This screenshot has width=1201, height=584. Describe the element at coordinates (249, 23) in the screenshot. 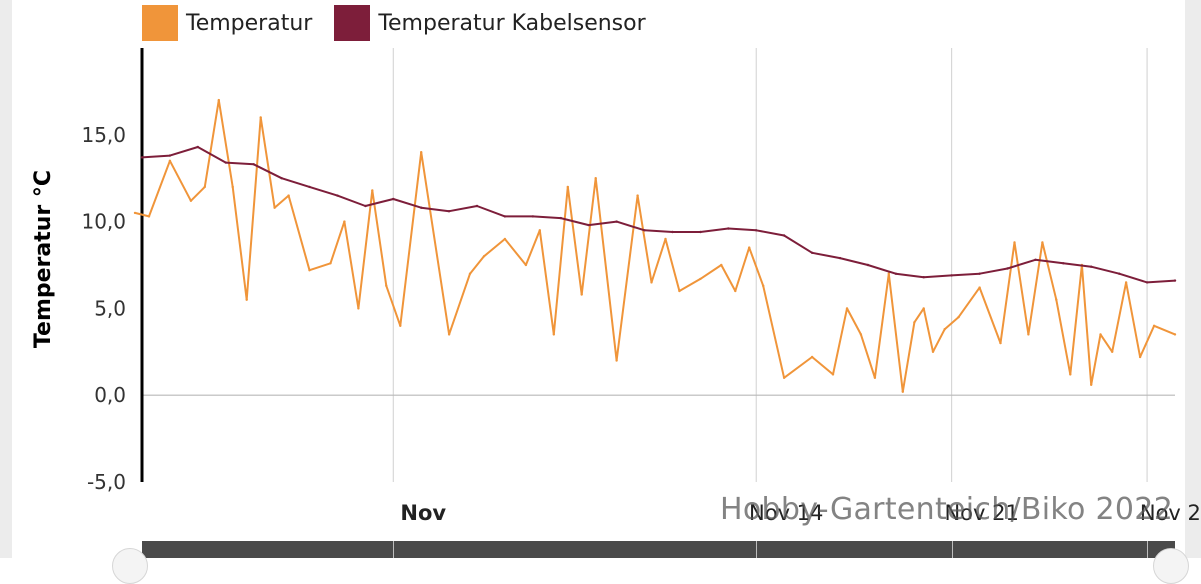

I see `legend-label-temperatur: Temperatur` at that location.